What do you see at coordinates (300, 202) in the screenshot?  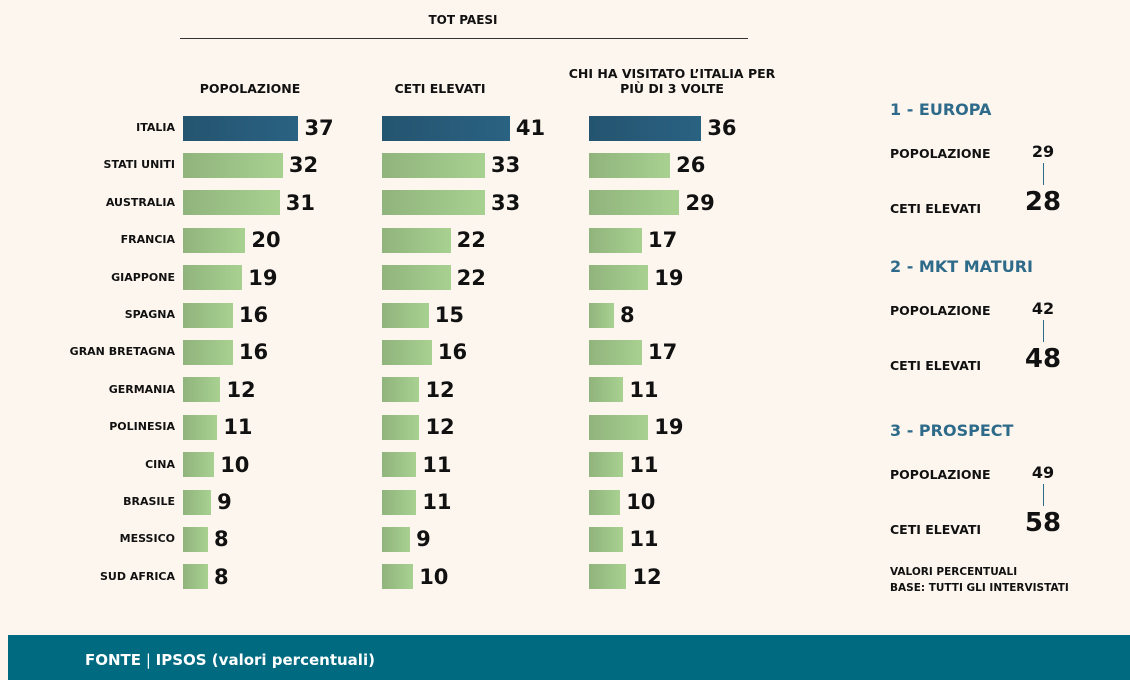 I see `value-label: 31` at bounding box center [300, 202].